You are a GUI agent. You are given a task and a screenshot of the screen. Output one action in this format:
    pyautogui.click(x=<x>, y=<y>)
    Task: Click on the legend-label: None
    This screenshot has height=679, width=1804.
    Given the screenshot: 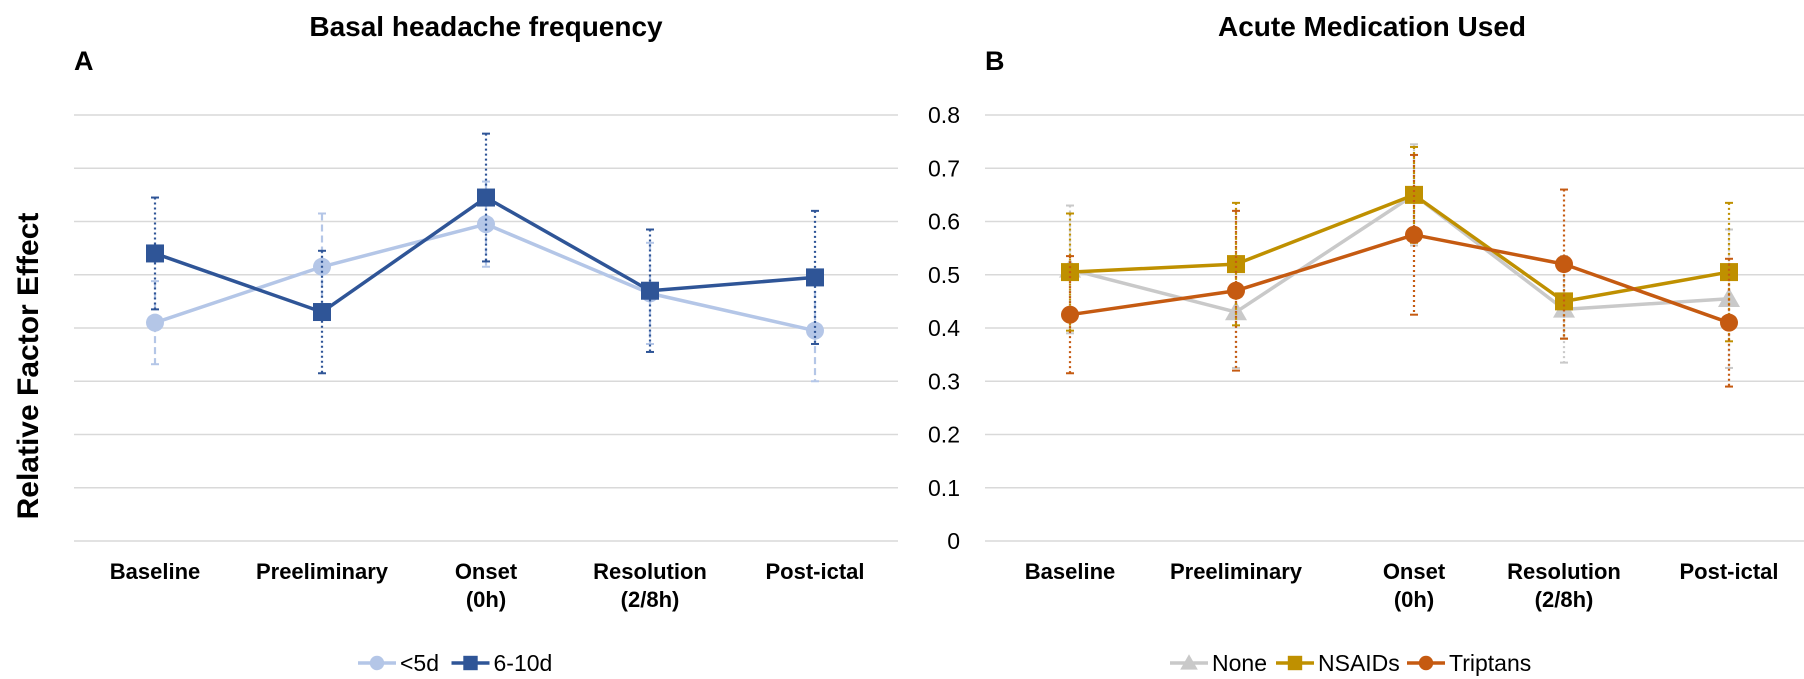 What is the action you would take?
    pyautogui.click(x=1239, y=663)
    